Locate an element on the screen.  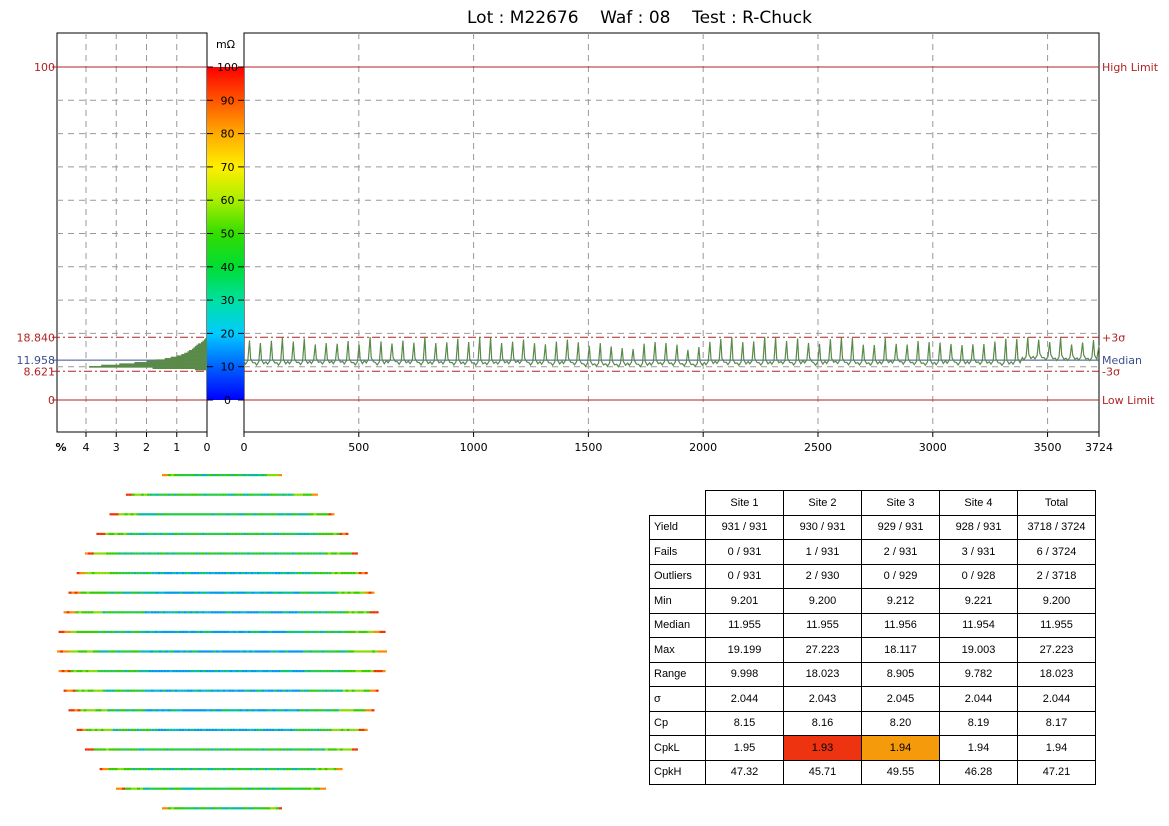
hist-x-tick-label: 2 is located at coordinates (146, 447).